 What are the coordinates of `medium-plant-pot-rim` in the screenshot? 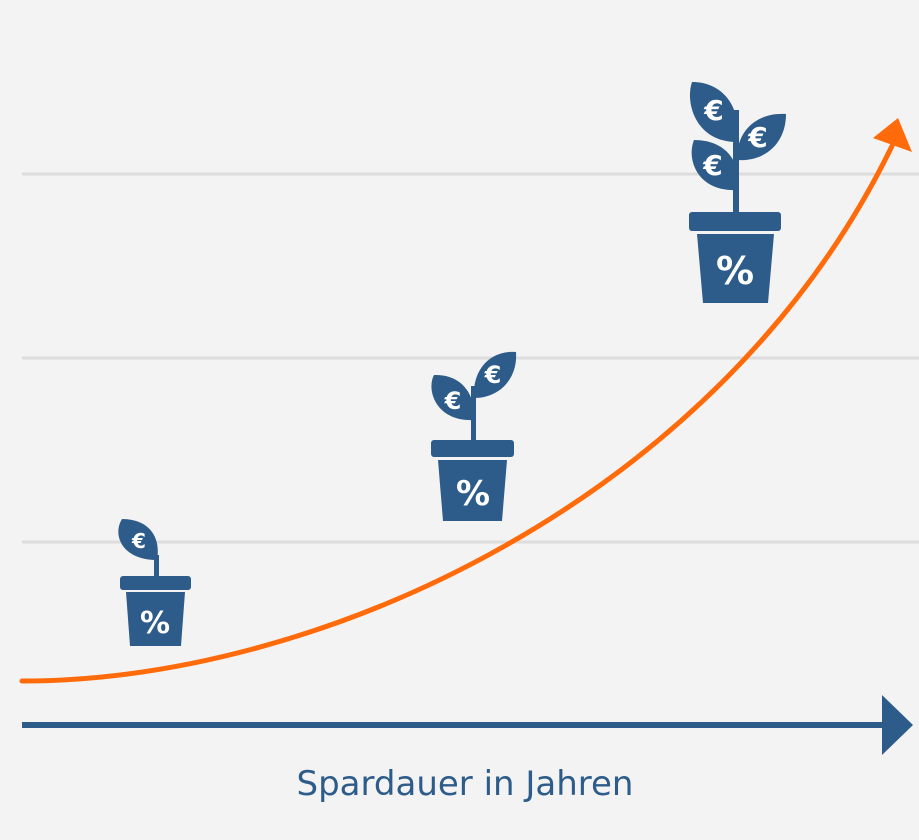 It's located at (472, 448).